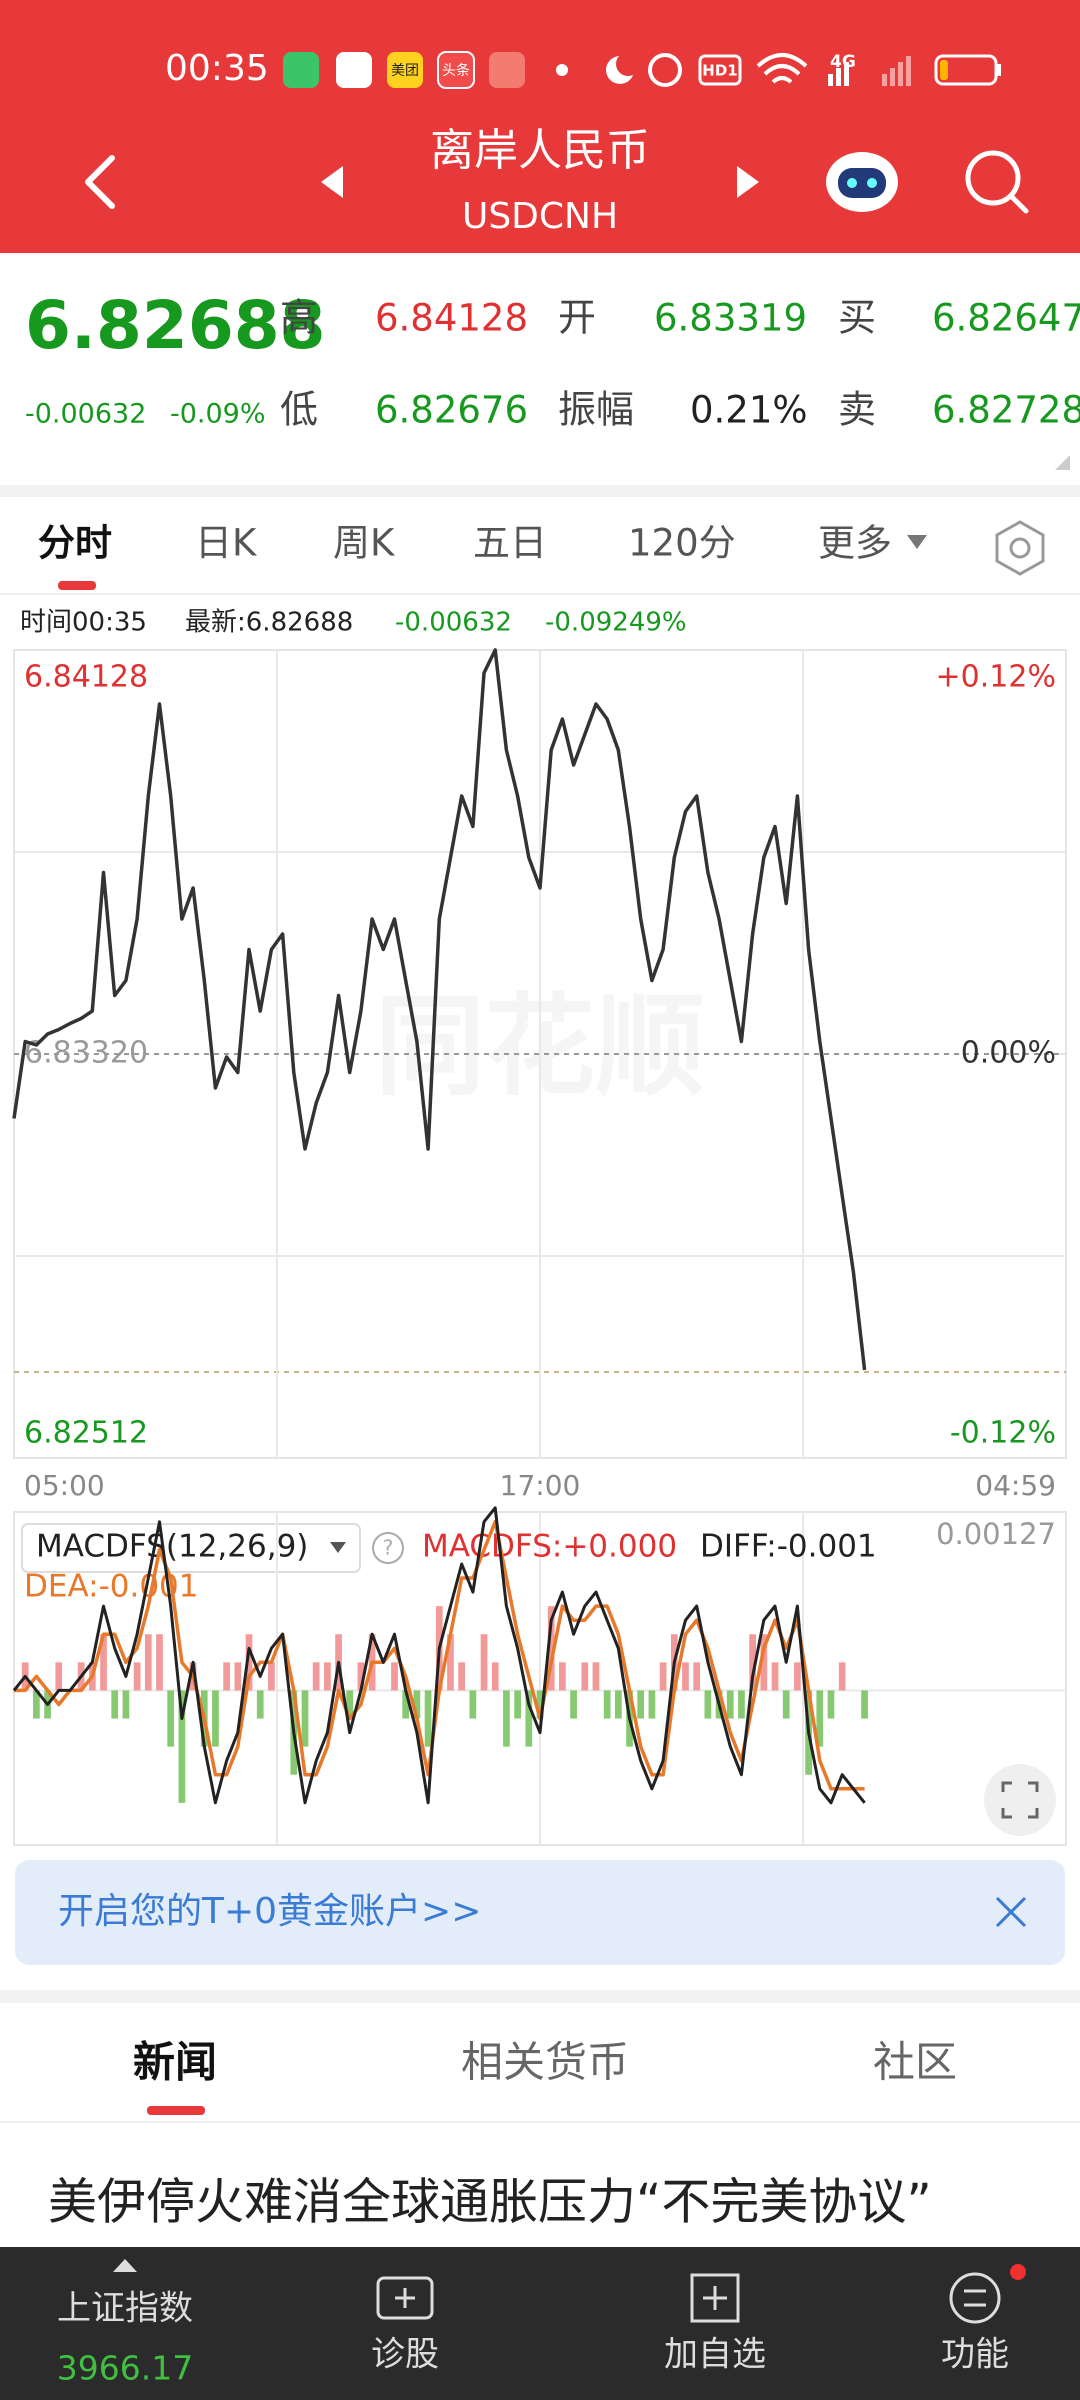 The height and width of the screenshot is (2400, 1080). Describe the element at coordinates (1011, 1912) in the screenshot. I see `ad-close` at that location.